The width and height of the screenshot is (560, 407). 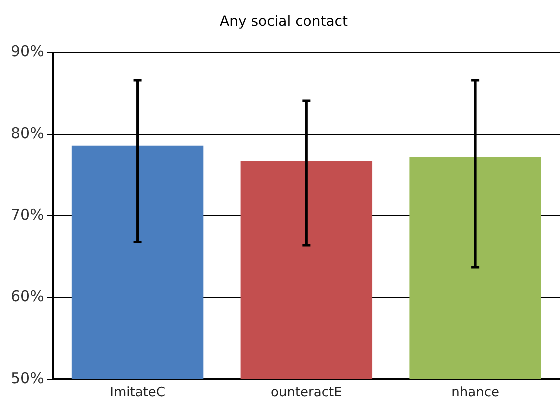 I want to click on chart-title: Any social contact, so click(x=284, y=22).